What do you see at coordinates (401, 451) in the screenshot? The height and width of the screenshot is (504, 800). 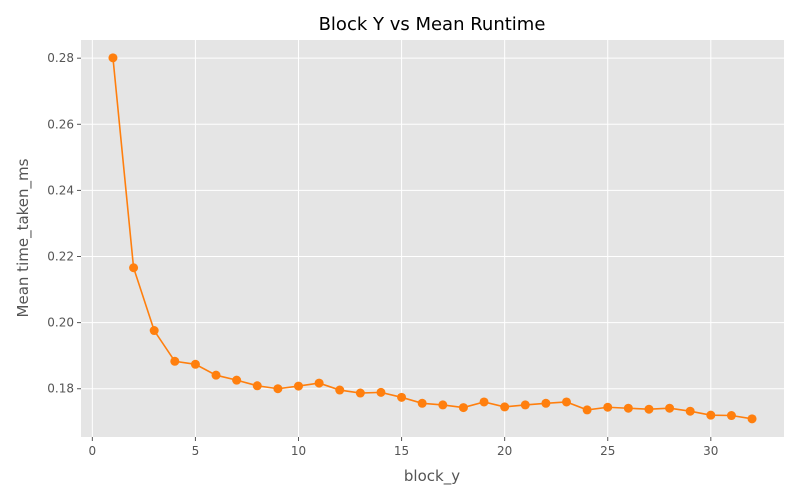 I see `x-tick-label: 15` at bounding box center [401, 451].